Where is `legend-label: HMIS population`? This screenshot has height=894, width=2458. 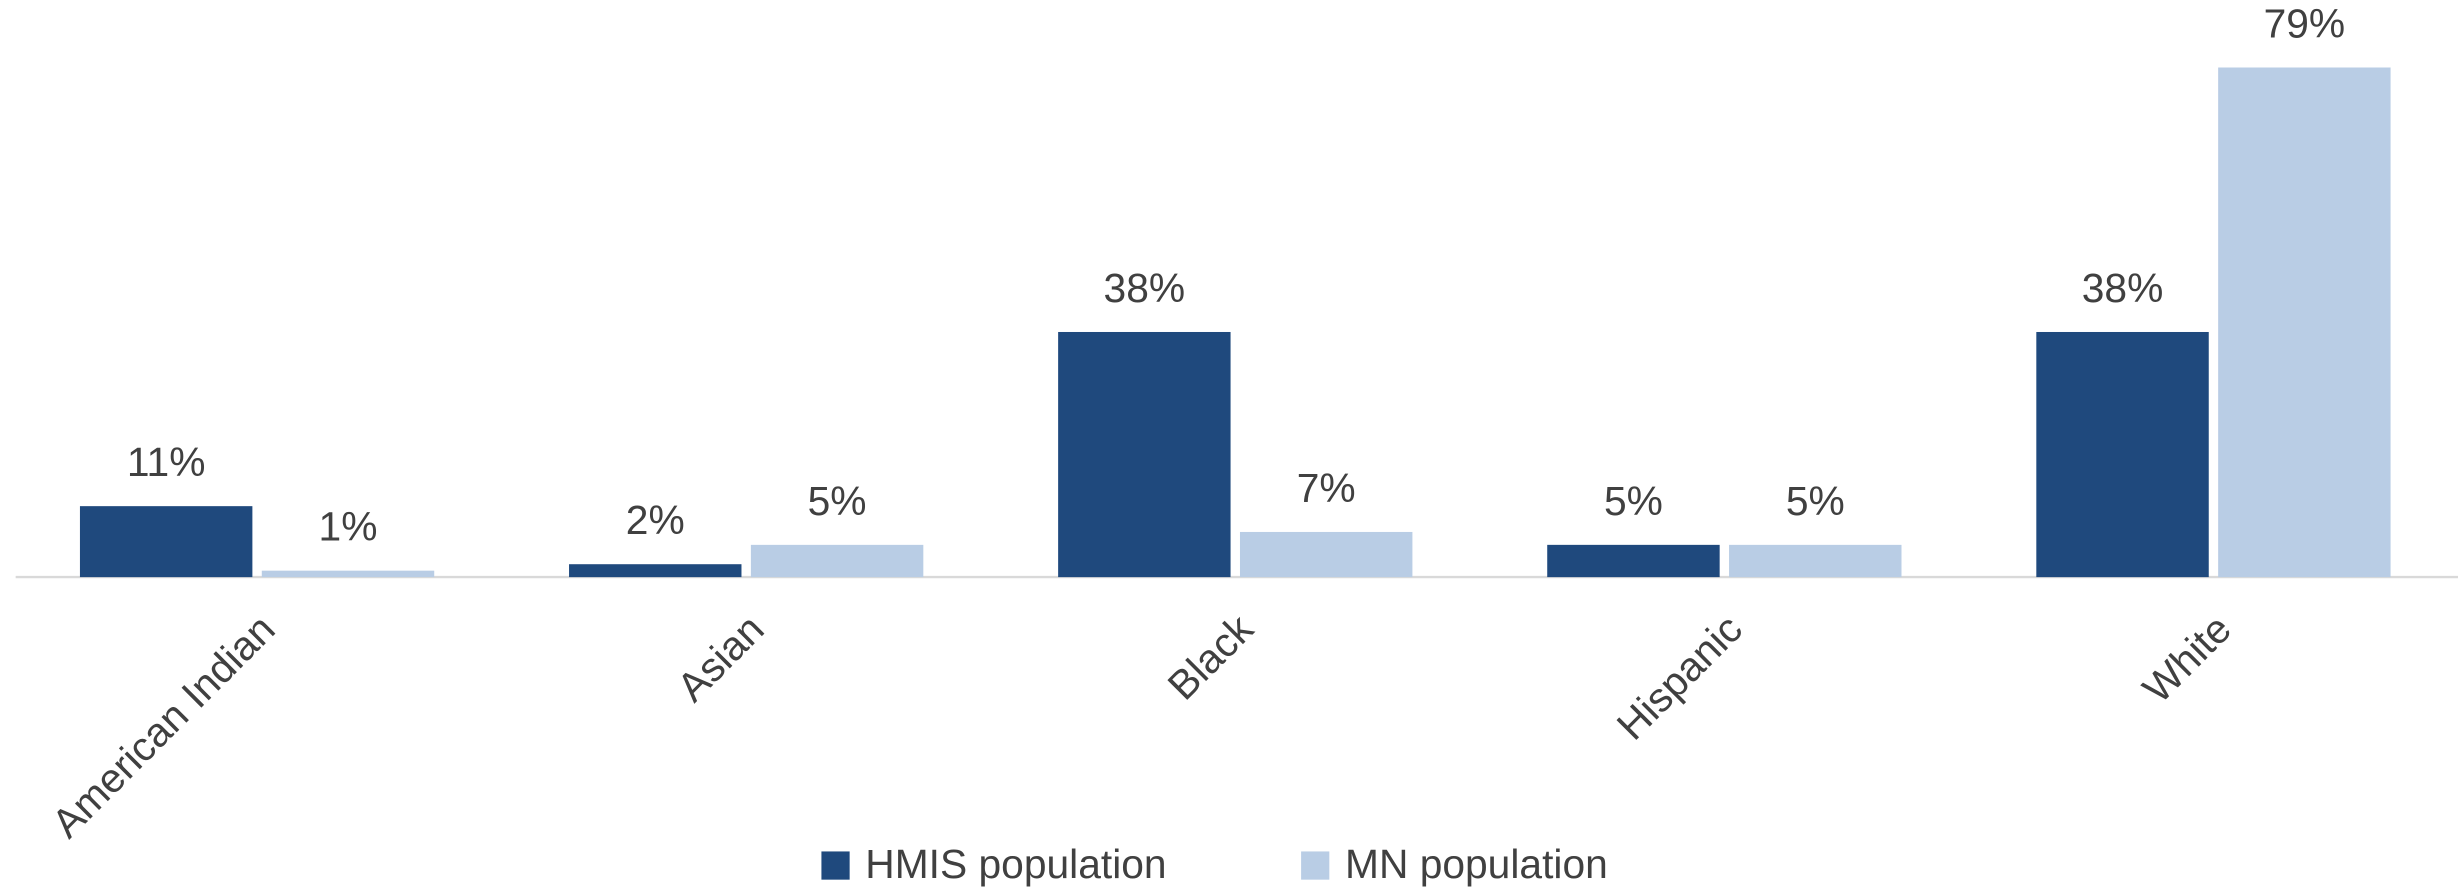 legend-label: HMIS population is located at coordinates (1015, 864).